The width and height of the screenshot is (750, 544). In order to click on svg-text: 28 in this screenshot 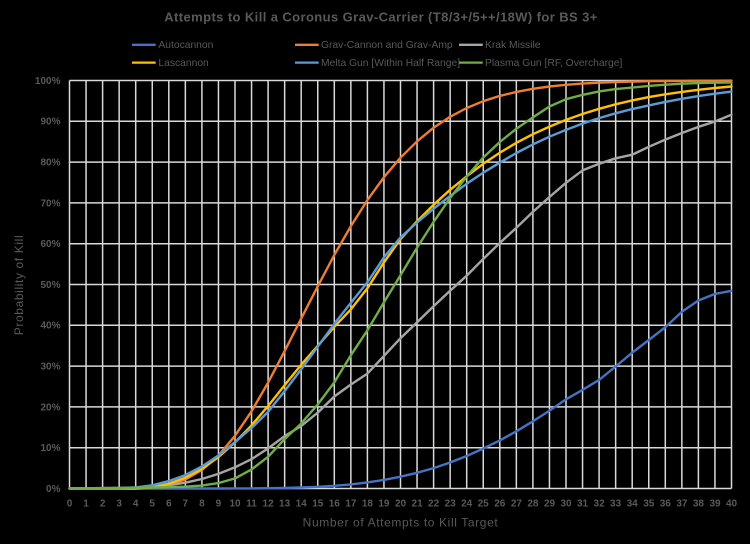, I will do `click(533, 503)`.